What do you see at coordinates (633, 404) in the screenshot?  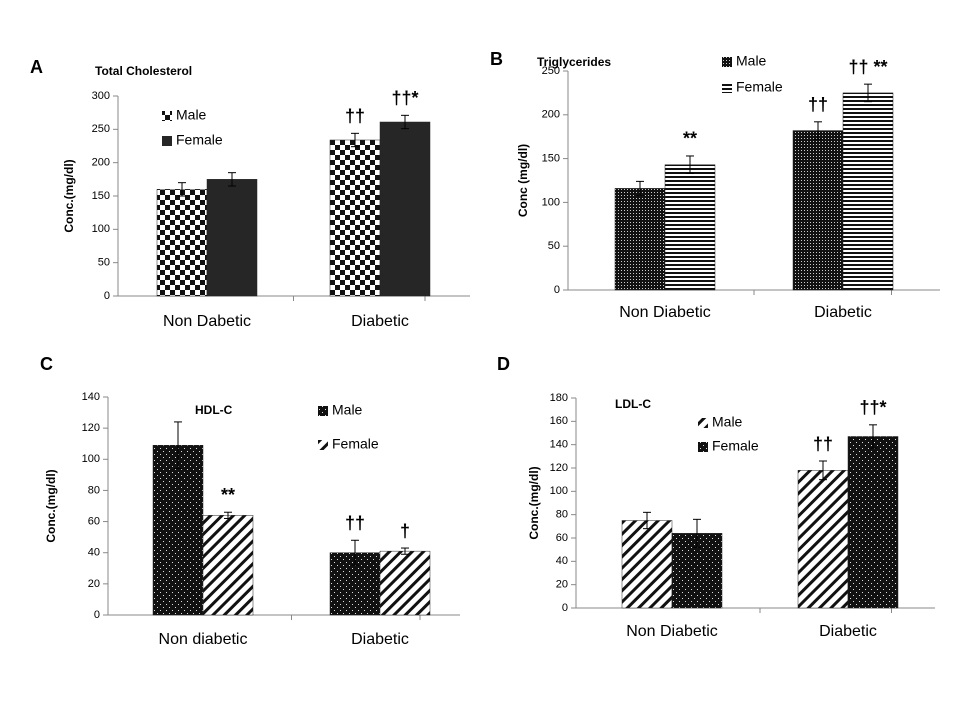 I see `chart-title: LDL-C` at bounding box center [633, 404].